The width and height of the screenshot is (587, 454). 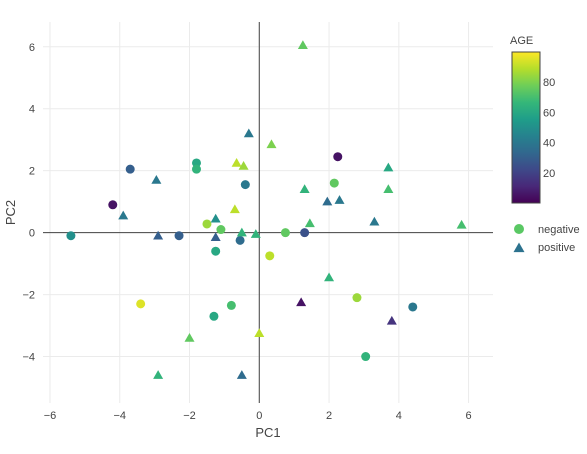 I want to click on colorbar-title: AGE, so click(x=521, y=41).